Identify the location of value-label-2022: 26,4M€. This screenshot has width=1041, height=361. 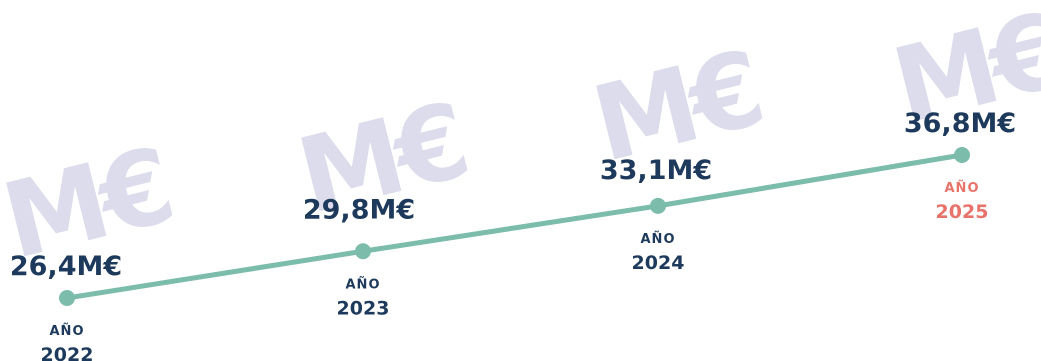
(66, 266).